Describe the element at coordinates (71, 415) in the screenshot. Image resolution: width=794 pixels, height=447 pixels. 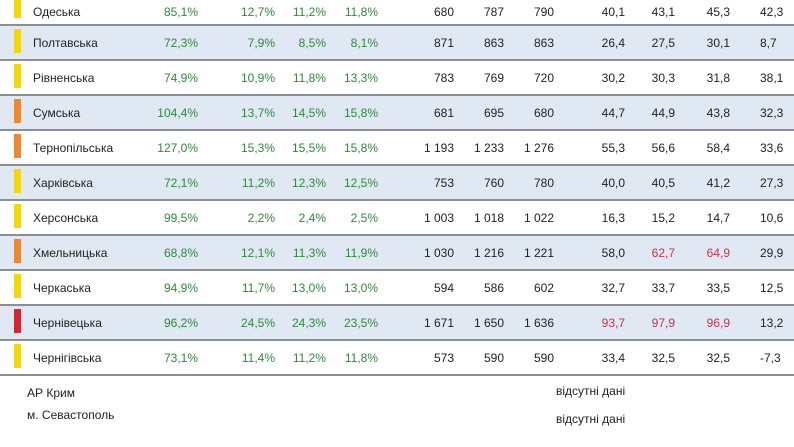
I see `footer-region: м. Севастополь` at that location.